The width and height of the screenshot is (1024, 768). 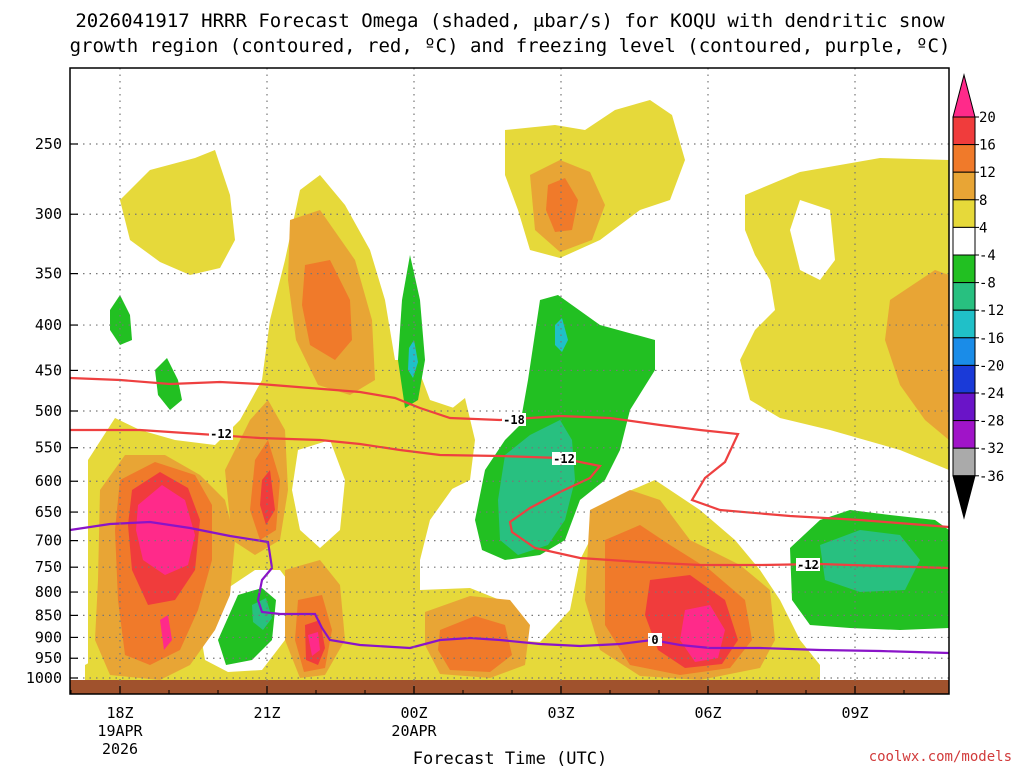 What do you see at coordinates (44, 678) in the screenshot?
I see `ytick-label-1000: 1000` at bounding box center [44, 678].